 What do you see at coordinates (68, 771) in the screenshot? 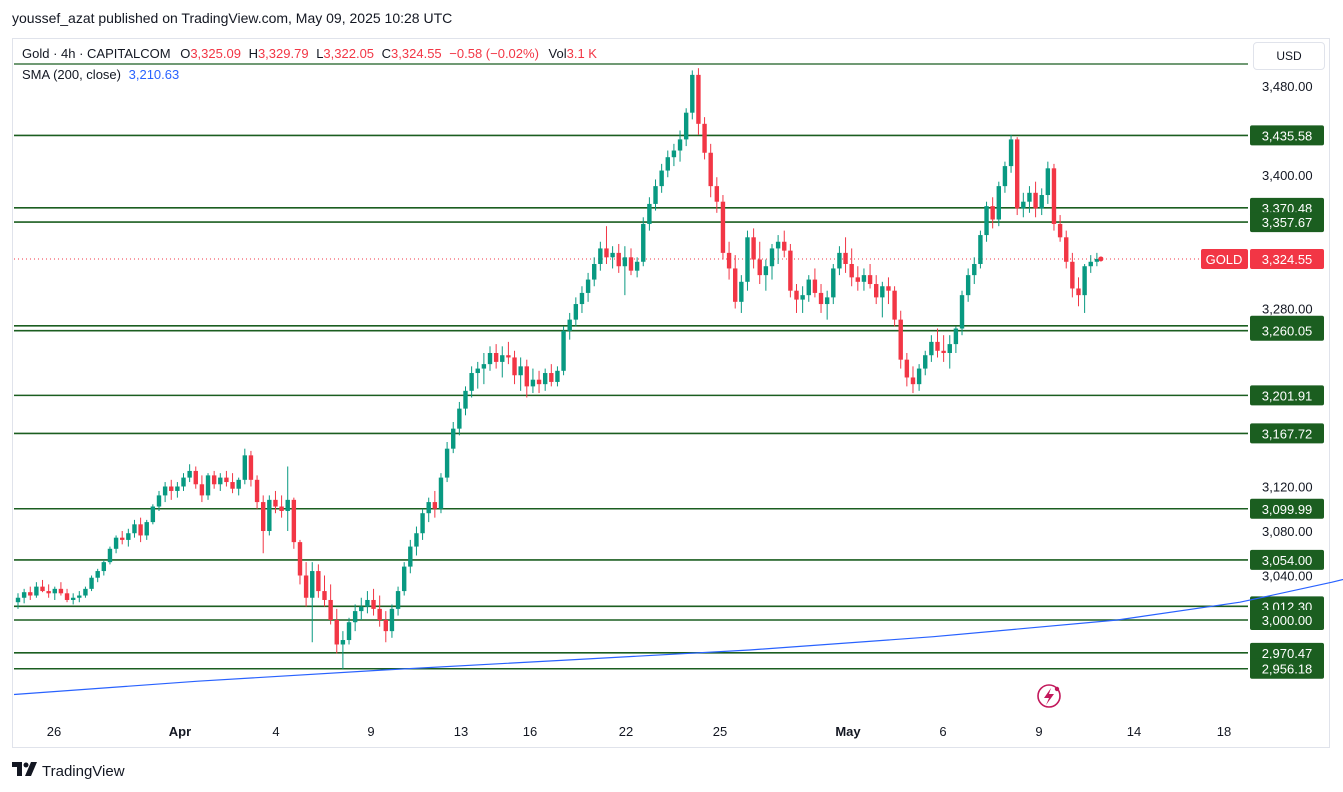
I see `tradingview-logo: TradingView` at bounding box center [68, 771].